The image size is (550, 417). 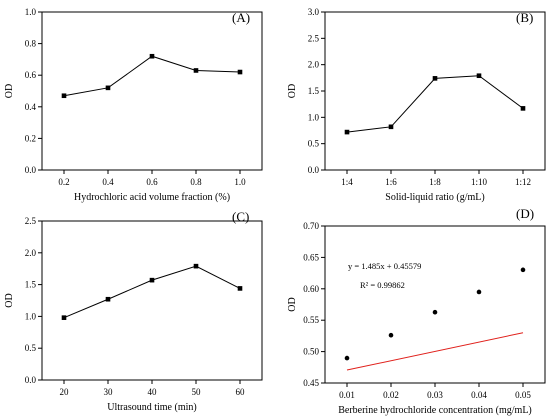 What do you see at coordinates (31, 285) in the screenshot?
I see `panel-c-y-tick-label: 1.5` at bounding box center [31, 285].